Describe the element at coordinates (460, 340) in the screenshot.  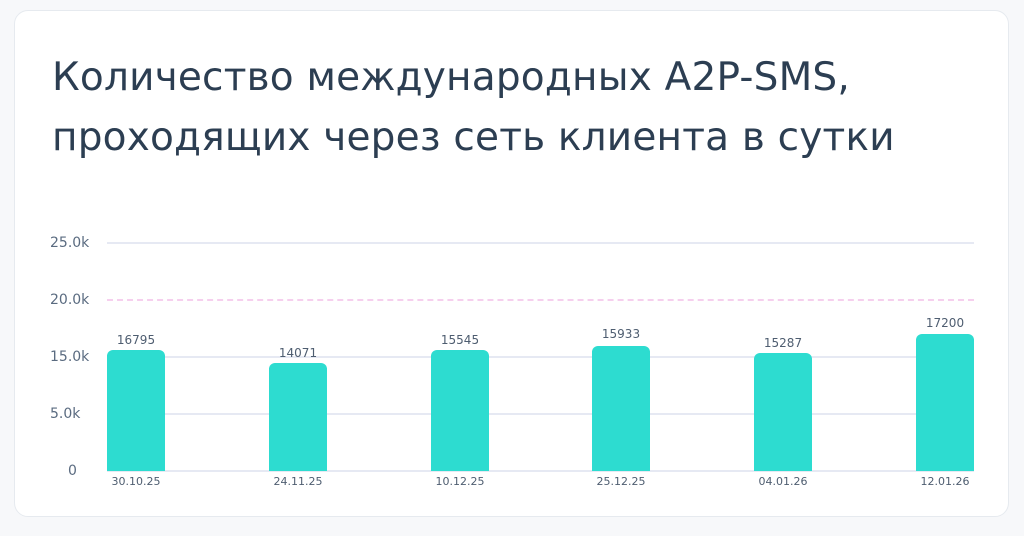
I see `value-label: 15545` at that location.